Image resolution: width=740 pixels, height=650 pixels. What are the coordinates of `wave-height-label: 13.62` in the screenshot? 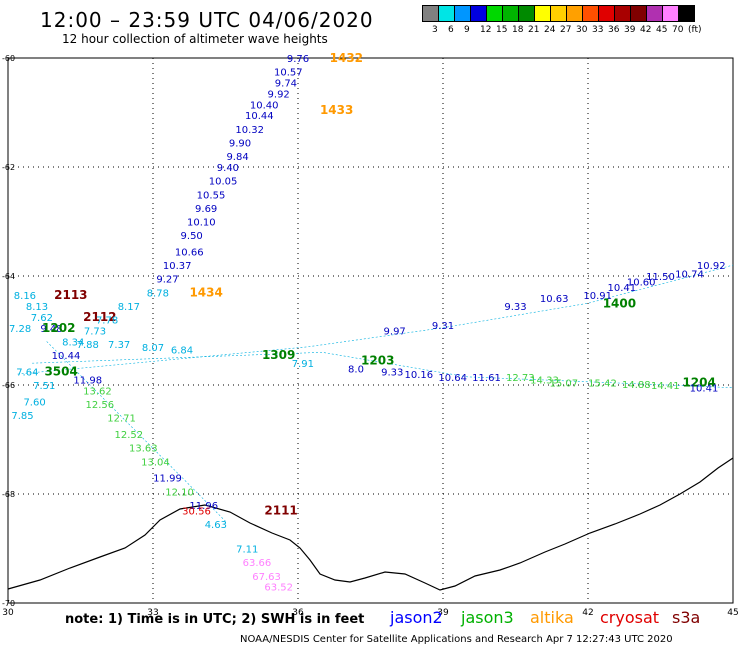 It's located at (97, 391).